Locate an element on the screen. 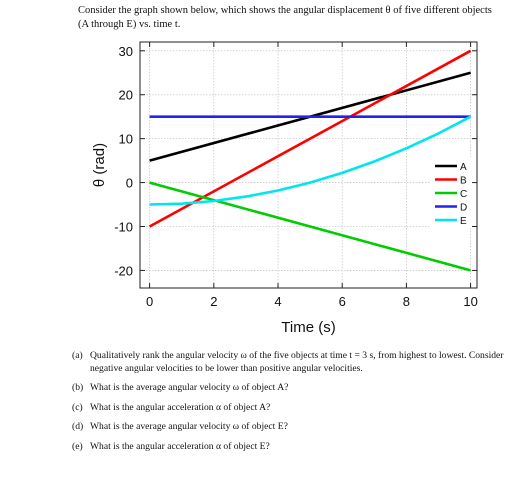 The image size is (517, 477). legend-label-A: A is located at coordinates (463, 167).